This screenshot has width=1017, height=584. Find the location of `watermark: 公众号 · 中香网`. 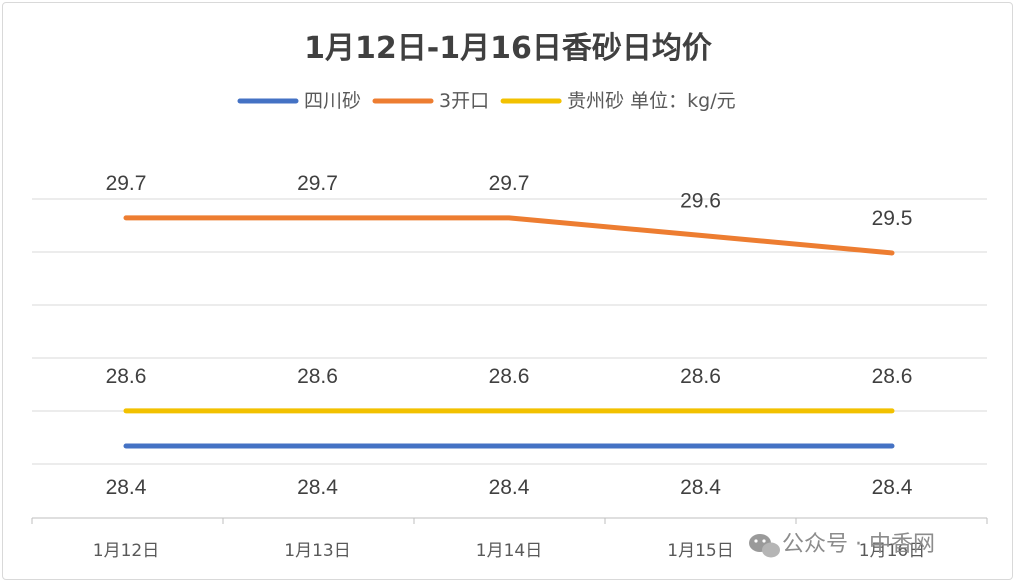

watermark: 公众号 · 中香网 is located at coordinates (842, 545).